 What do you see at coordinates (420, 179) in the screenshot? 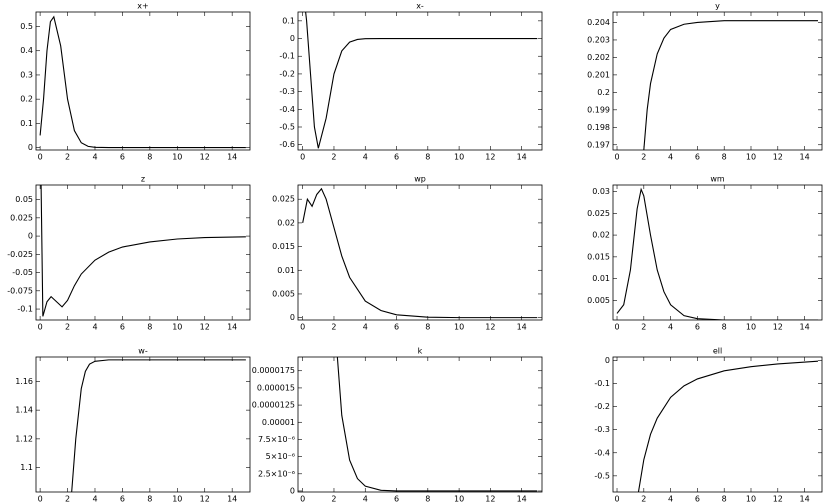
I see `panel-title: wp` at bounding box center [420, 179].